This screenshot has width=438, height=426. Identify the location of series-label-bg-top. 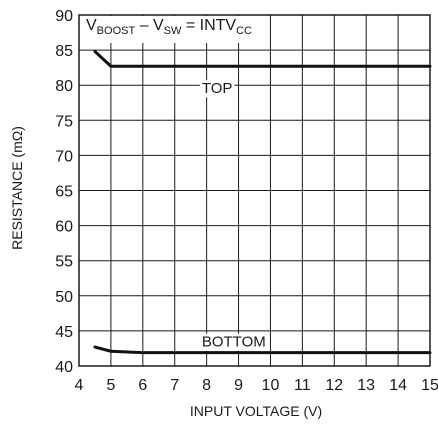
(217, 89).